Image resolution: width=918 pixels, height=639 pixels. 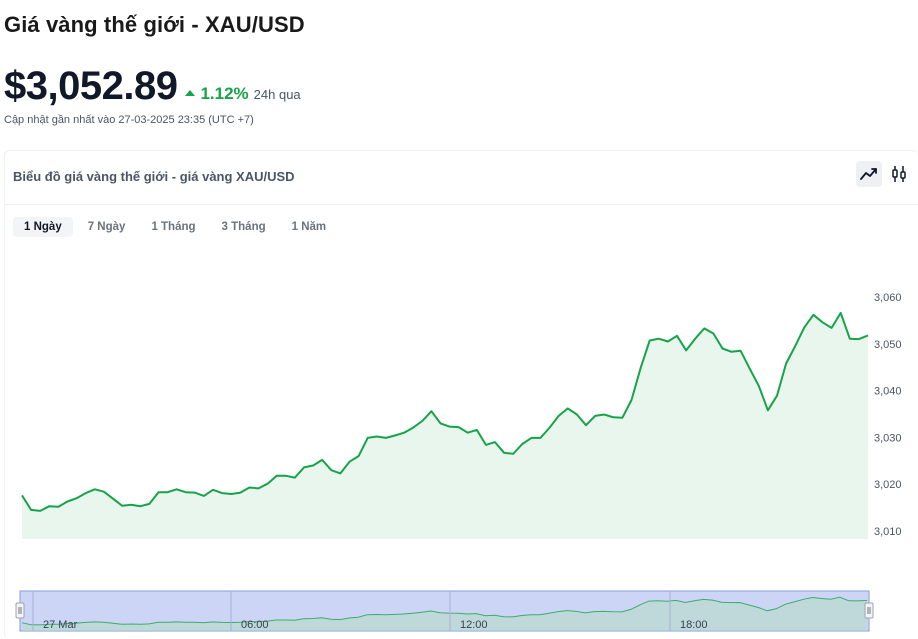 I want to click on y-tick-label: 3,050, so click(x=888, y=345).